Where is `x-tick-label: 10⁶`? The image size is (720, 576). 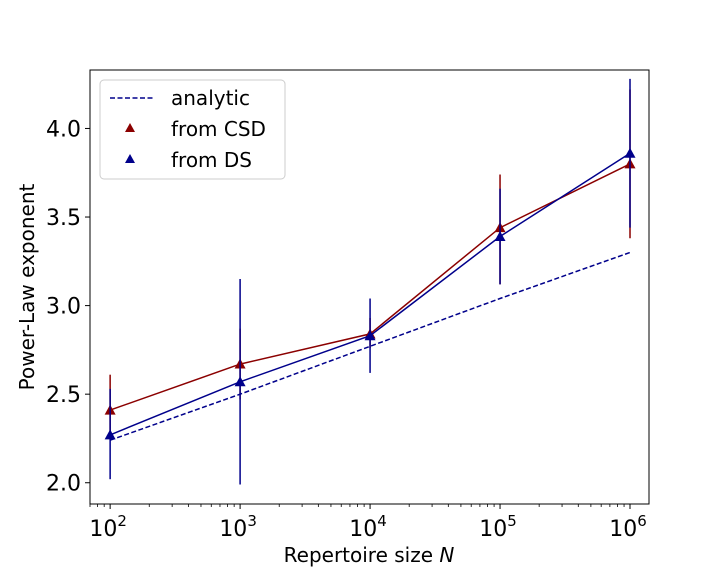 x-tick-label: 10⁶ is located at coordinates (628, 527).